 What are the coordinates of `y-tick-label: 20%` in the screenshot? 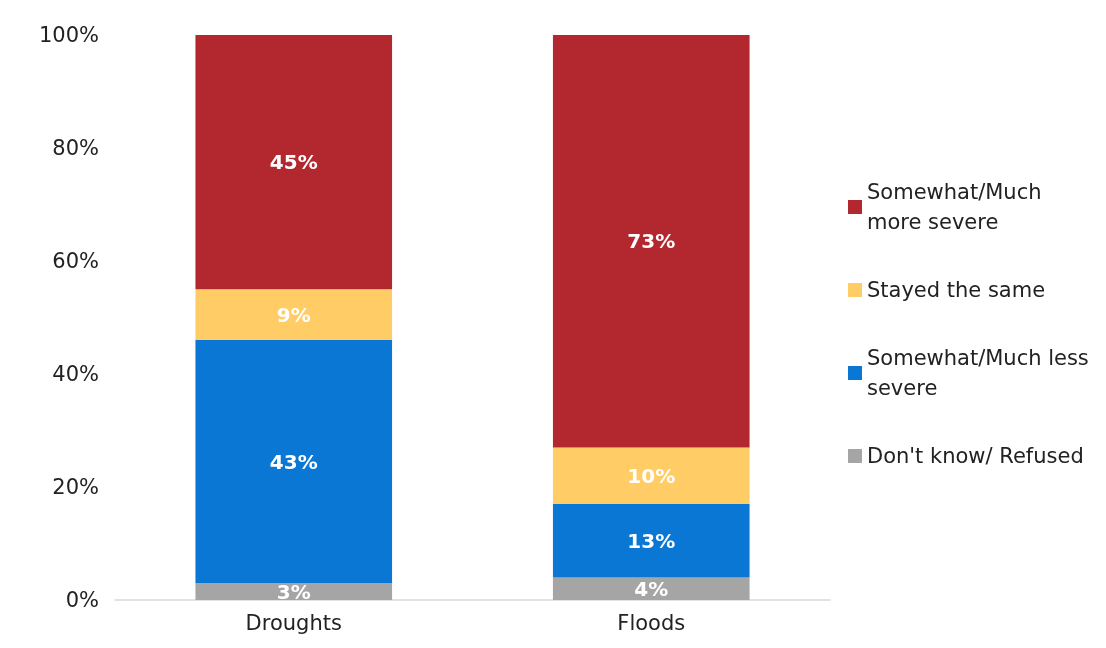 It's located at (75, 487).